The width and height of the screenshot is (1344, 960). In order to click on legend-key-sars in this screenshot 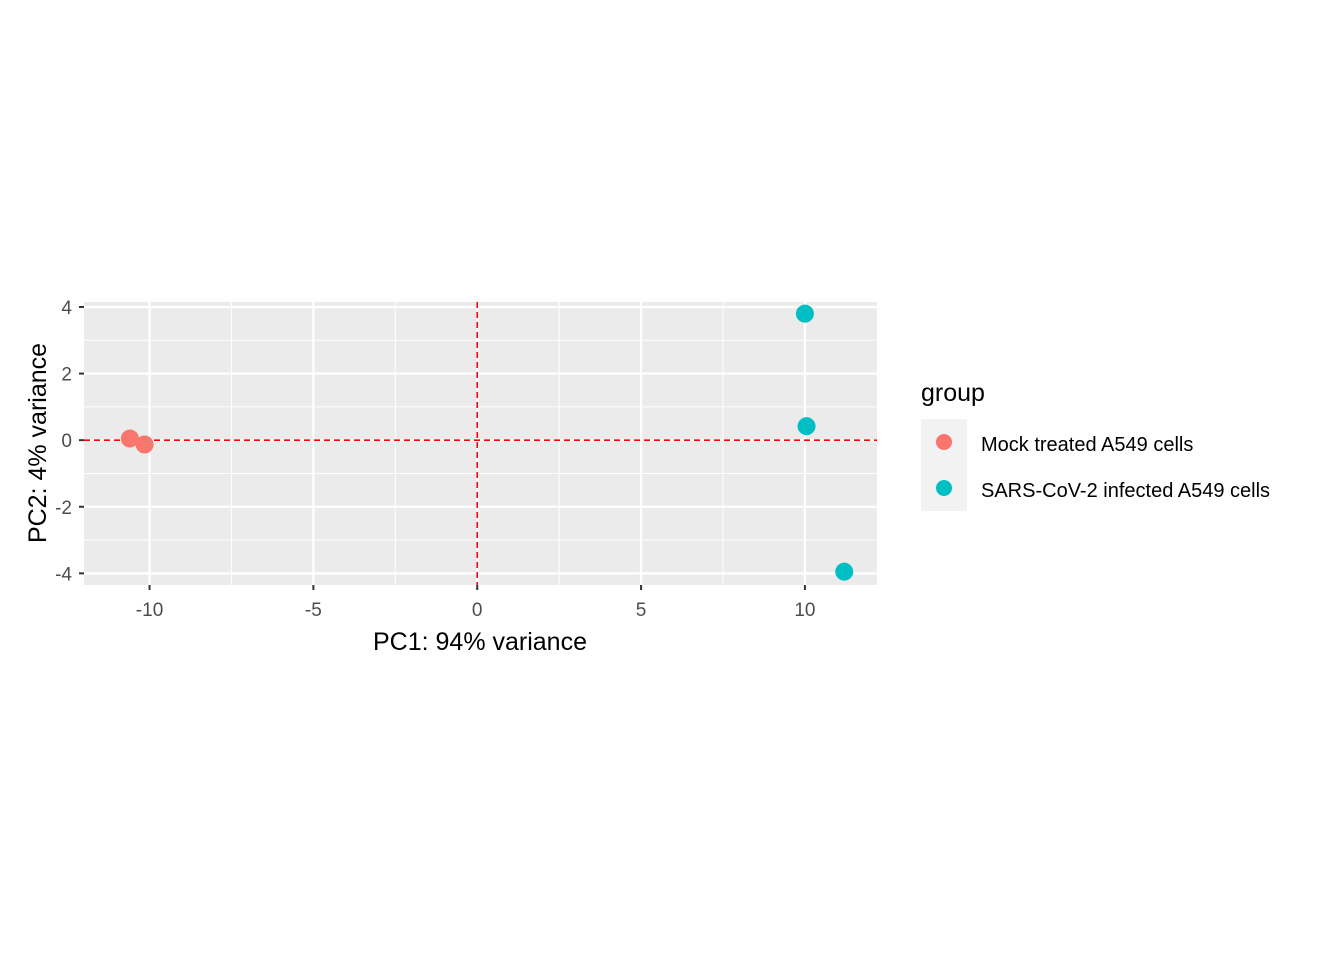, I will do `click(944, 488)`.